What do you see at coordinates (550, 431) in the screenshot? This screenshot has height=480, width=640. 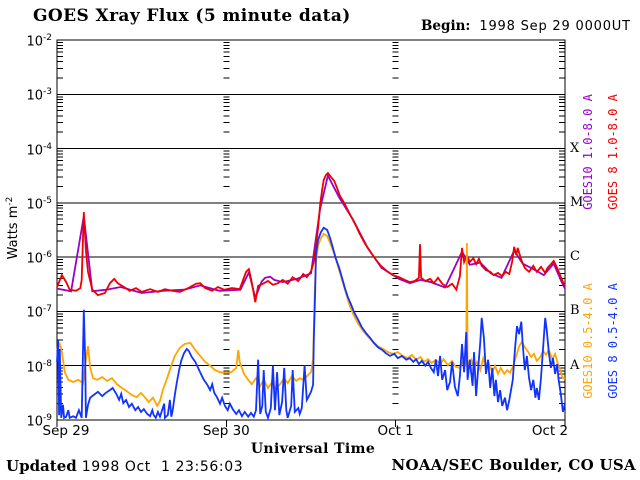 I see `x-tick-label: Oct 2` at bounding box center [550, 431].